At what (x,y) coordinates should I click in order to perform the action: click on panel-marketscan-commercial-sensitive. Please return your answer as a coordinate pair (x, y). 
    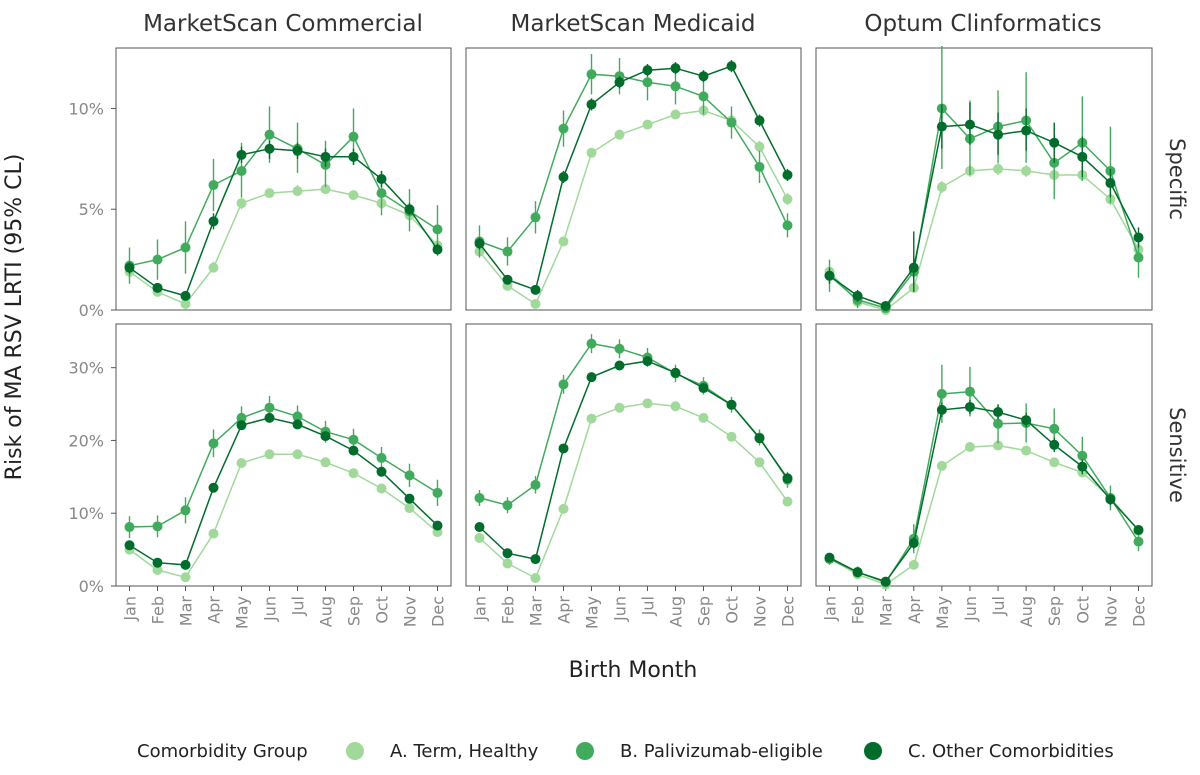
    Looking at the image, I should click on (281, 457).